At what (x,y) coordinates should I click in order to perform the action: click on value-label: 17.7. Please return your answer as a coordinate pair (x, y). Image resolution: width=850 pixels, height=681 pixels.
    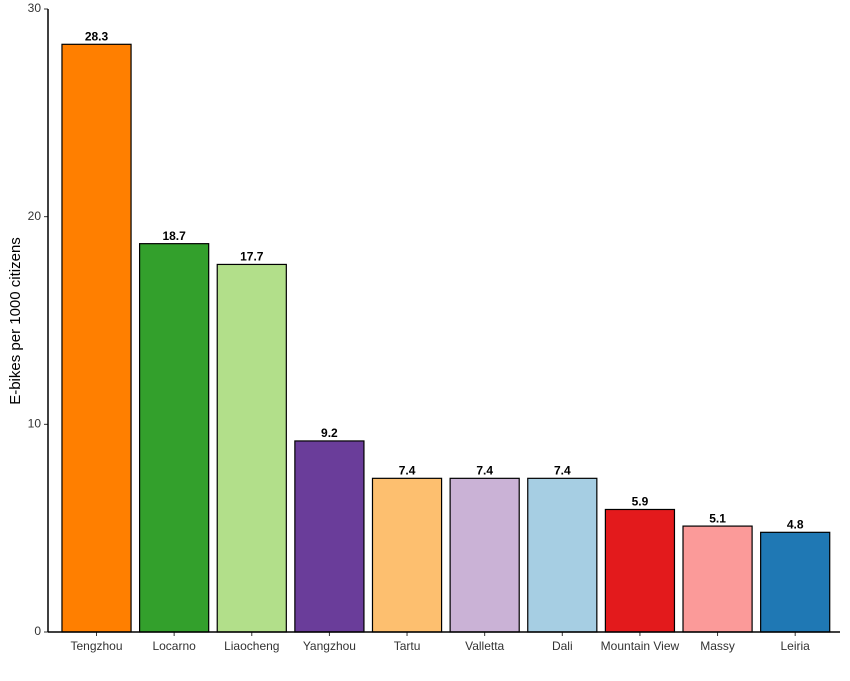
    Looking at the image, I should click on (252, 257).